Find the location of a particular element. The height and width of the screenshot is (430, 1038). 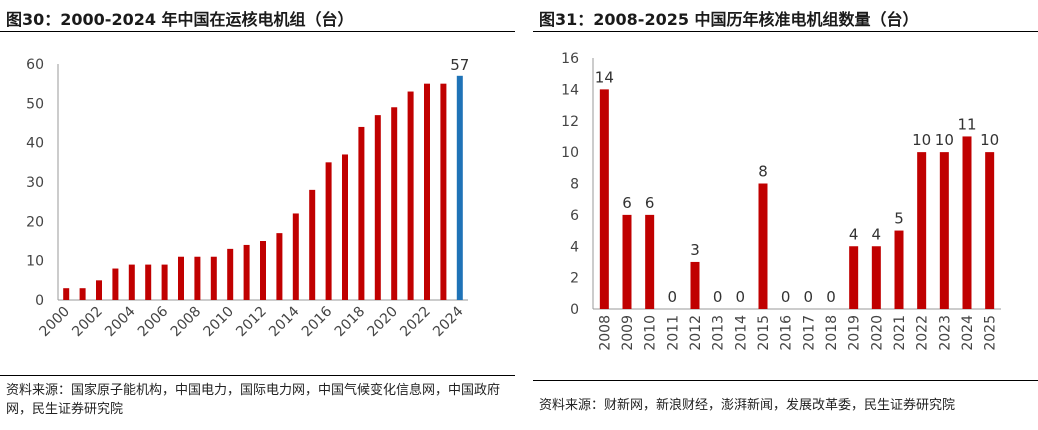

y-tick-label: 2 is located at coordinates (574, 279).